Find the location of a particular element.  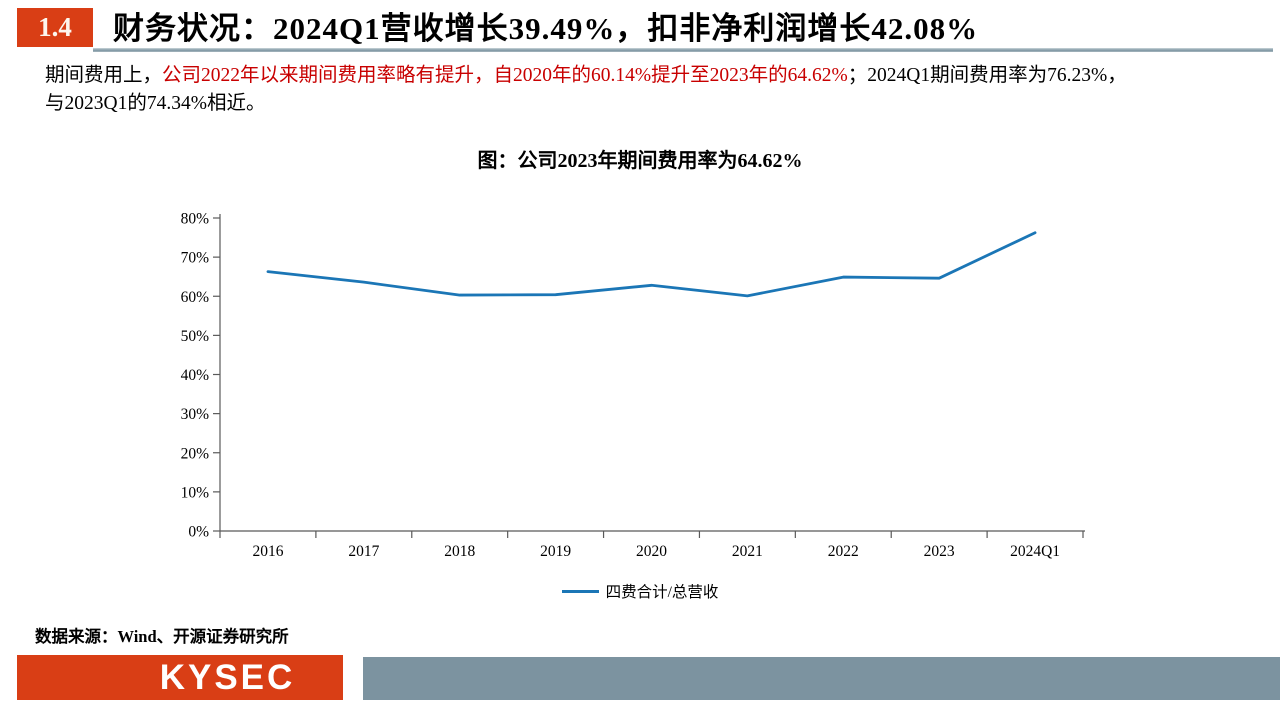

x-tick-label: 2019 is located at coordinates (555, 551).